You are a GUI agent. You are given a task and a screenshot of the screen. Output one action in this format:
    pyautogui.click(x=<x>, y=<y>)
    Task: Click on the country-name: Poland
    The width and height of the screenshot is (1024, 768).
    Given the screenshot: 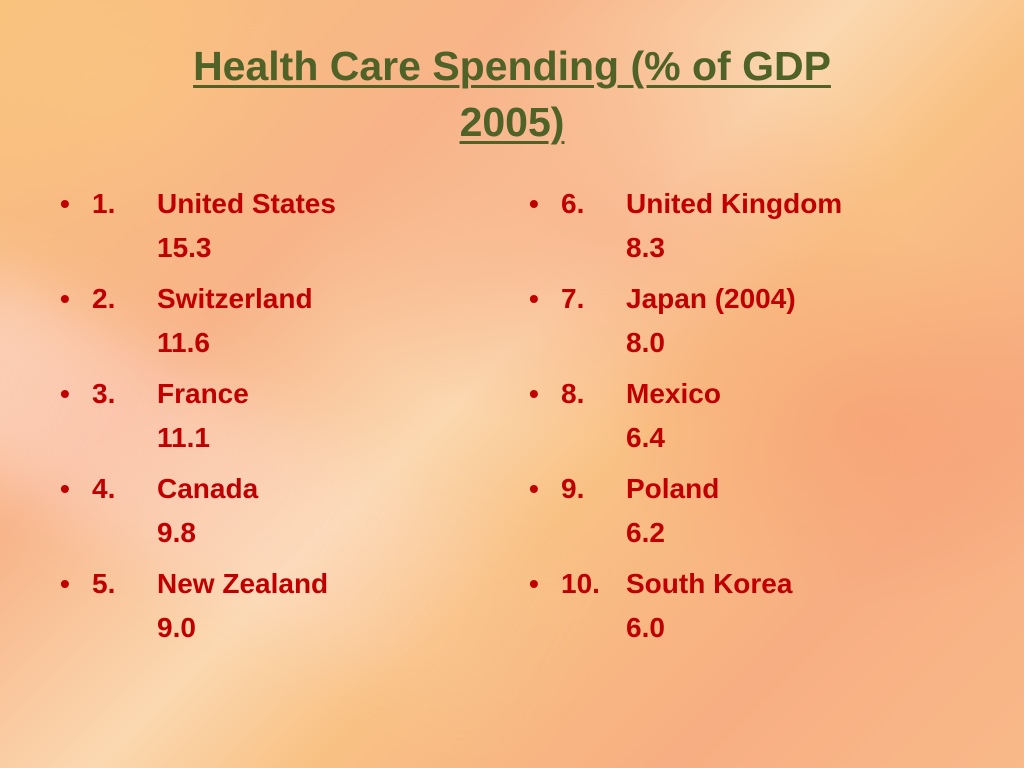 What is the action you would take?
    pyautogui.click(x=673, y=488)
    